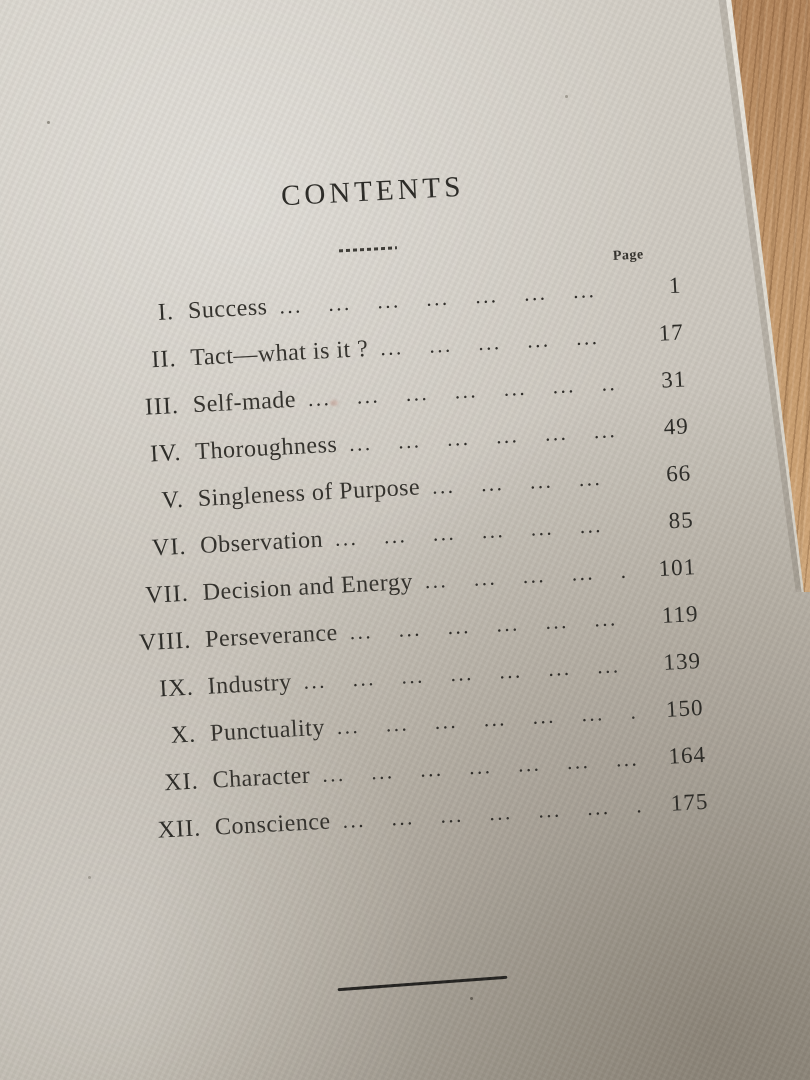 Image resolution: width=810 pixels, height=1080 pixels. Describe the element at coordinates (166, 453) in the screenshot. I see `chapter-numeral: IV.` at that location.